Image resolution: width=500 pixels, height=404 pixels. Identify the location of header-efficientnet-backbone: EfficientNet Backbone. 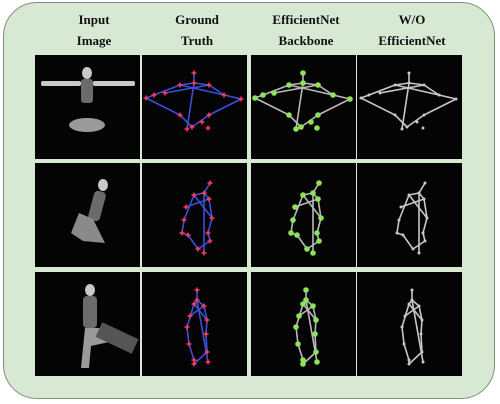
(306, 30).